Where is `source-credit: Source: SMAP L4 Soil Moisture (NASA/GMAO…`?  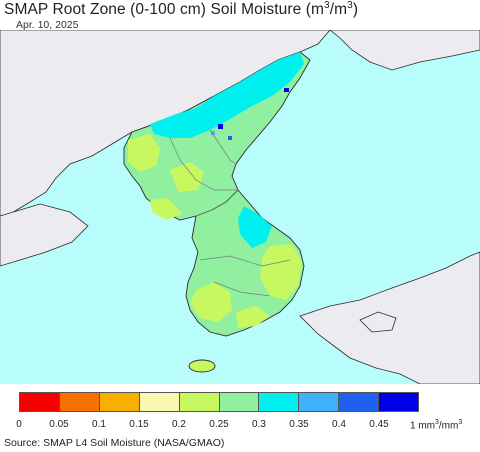 source-credit: Source: SMAP L4 Soil Moisture (NASA/GMAO… is located at coordinates (114, 443).